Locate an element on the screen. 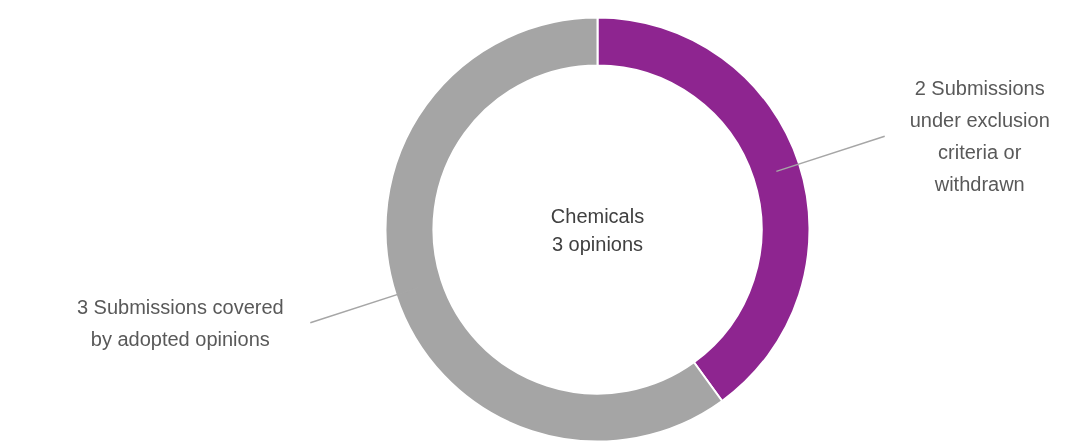  text: Chemicals is located at coordinates (597, 215).